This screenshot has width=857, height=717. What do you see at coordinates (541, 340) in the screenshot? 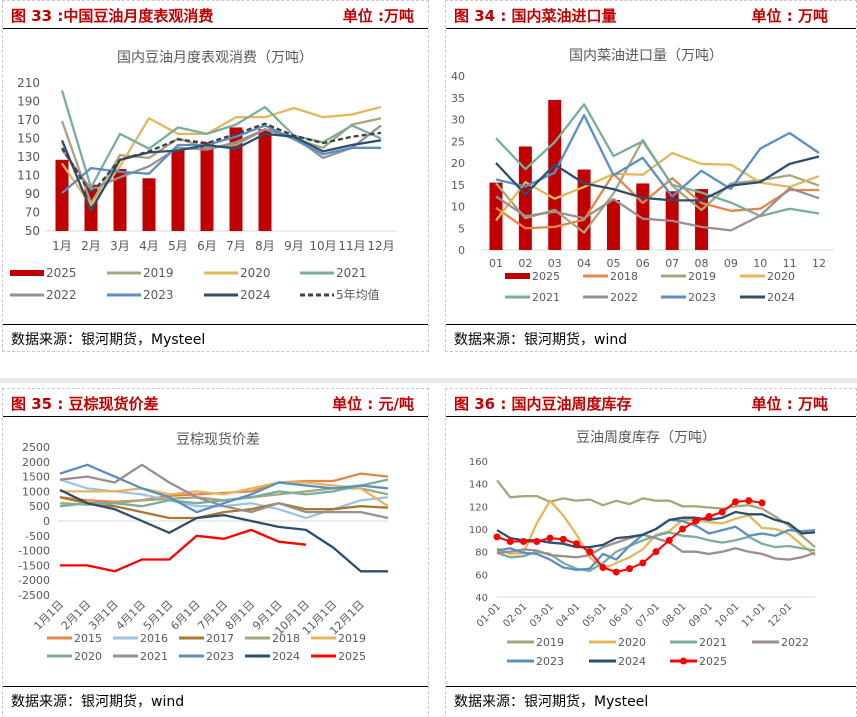
I see `source-text: 数据来源：银河期货，wind` at bounding box center [541, 340].